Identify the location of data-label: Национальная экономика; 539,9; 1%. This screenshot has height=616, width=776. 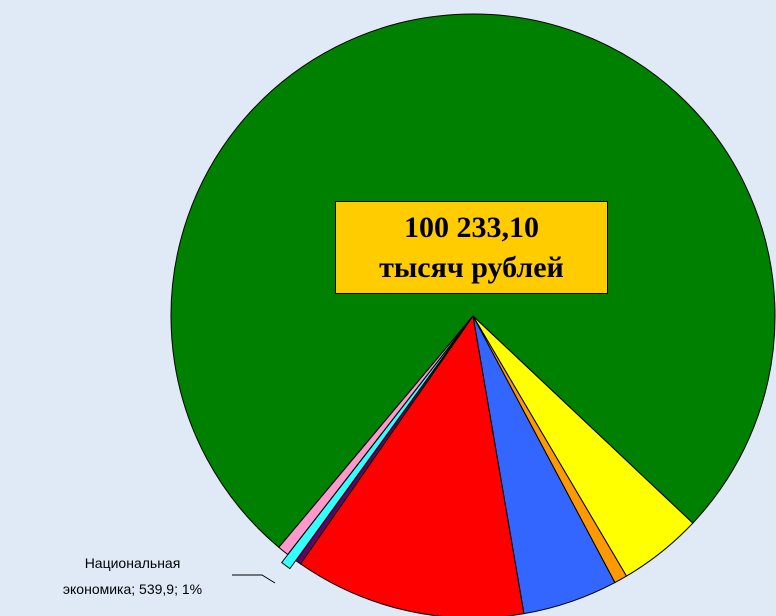
(132, 576).